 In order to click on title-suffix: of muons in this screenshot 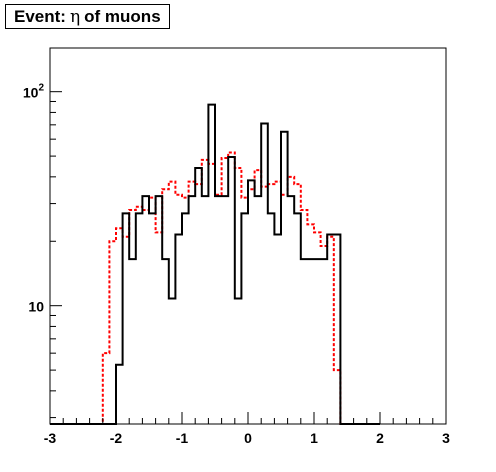, I will do `click(122, 16)`.